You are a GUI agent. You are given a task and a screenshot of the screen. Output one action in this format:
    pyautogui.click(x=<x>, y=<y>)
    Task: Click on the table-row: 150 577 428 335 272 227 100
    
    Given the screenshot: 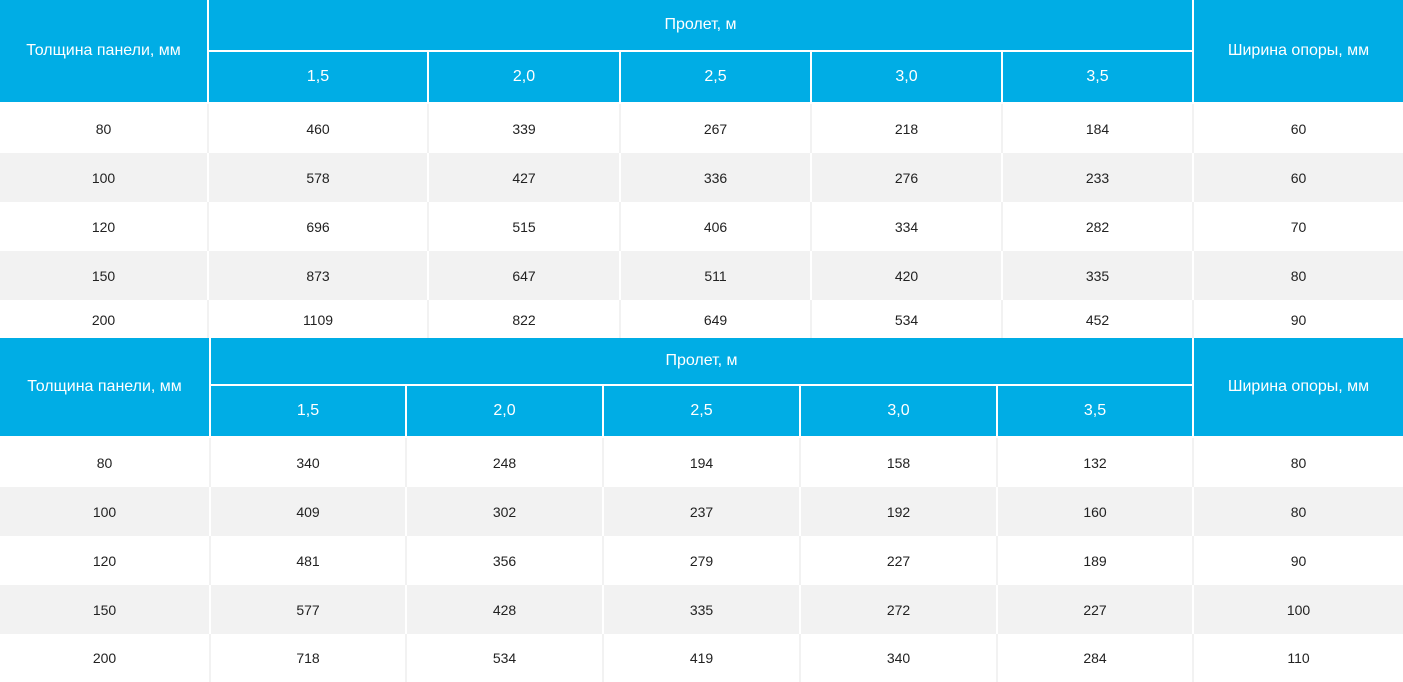 What is the action you would take?
    pyautogui.click(x=701, y=609)
    